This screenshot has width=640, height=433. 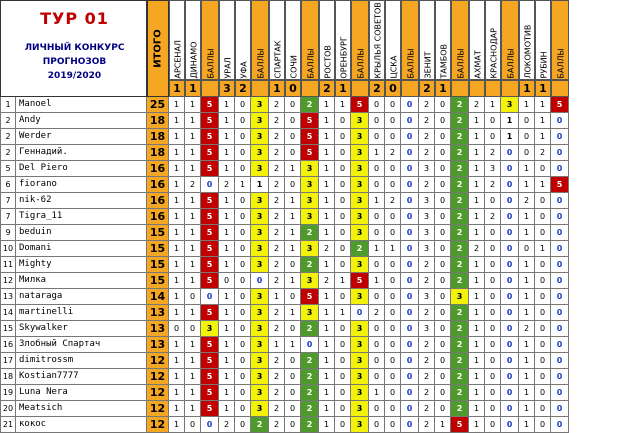 What do you see at coordinates (393, 40) in the screenshot?
I see `team-away-header-cell: ЦСКА` at bounding box center [393, 40].